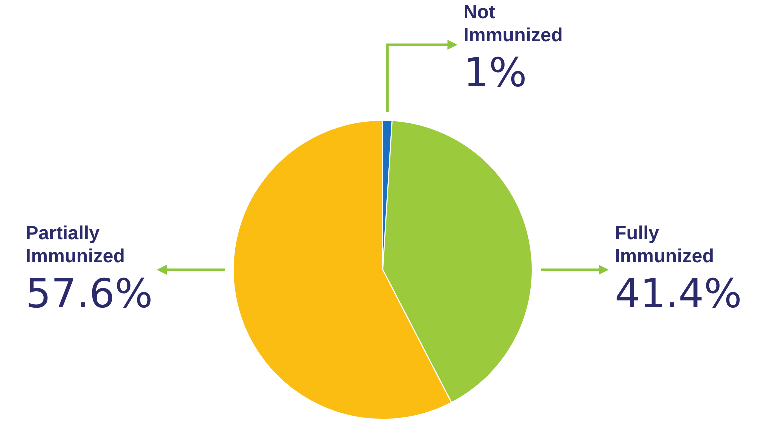 Image resolution: width=779 pixels, height=421 pixels. I want to click on slice-label: Not Immunized, so click(513, 24).